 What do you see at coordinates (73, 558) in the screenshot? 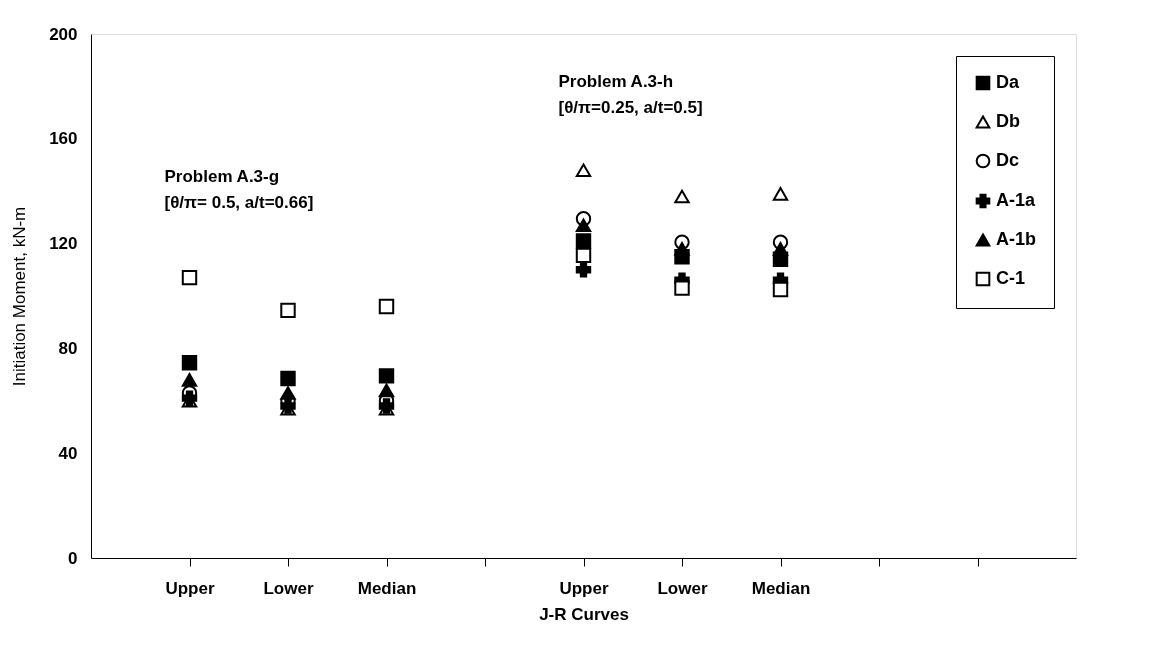
I see `y-tick-label: 0` at bounding box center [73, 558].